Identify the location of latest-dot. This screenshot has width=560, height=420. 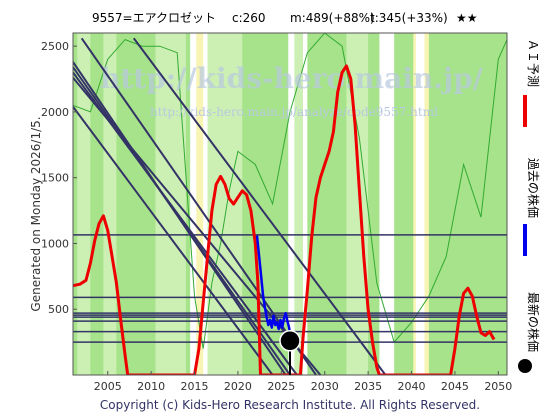
(290, 341).